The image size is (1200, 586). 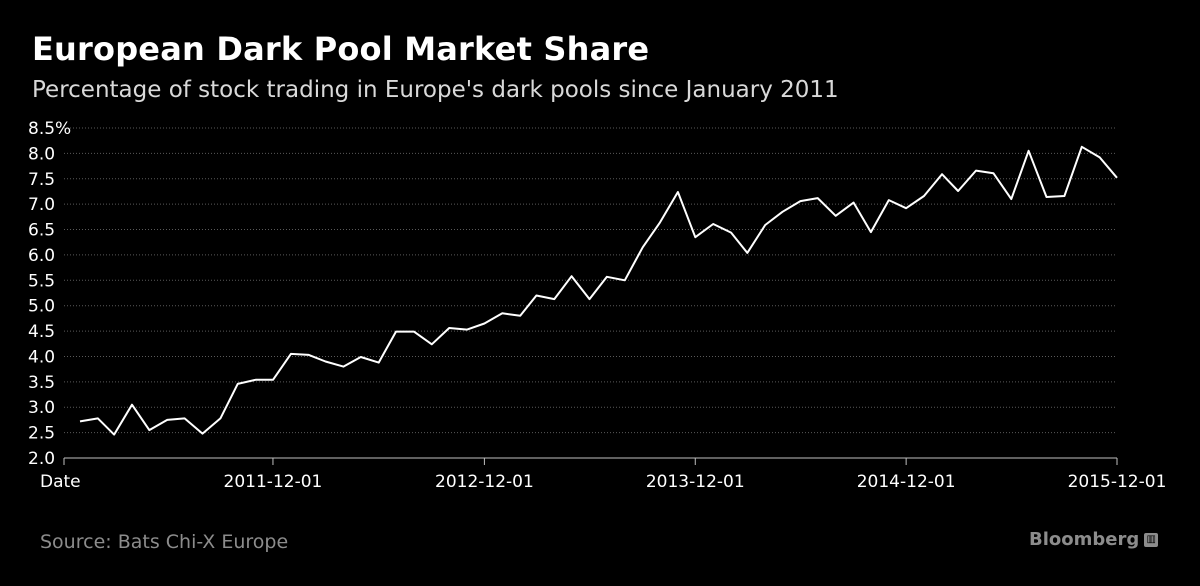 What do you see at coordinates (906, 482) in the screenshot?
I see `x-tick-label: 2014-12-01` at bounding box center [906, 482].